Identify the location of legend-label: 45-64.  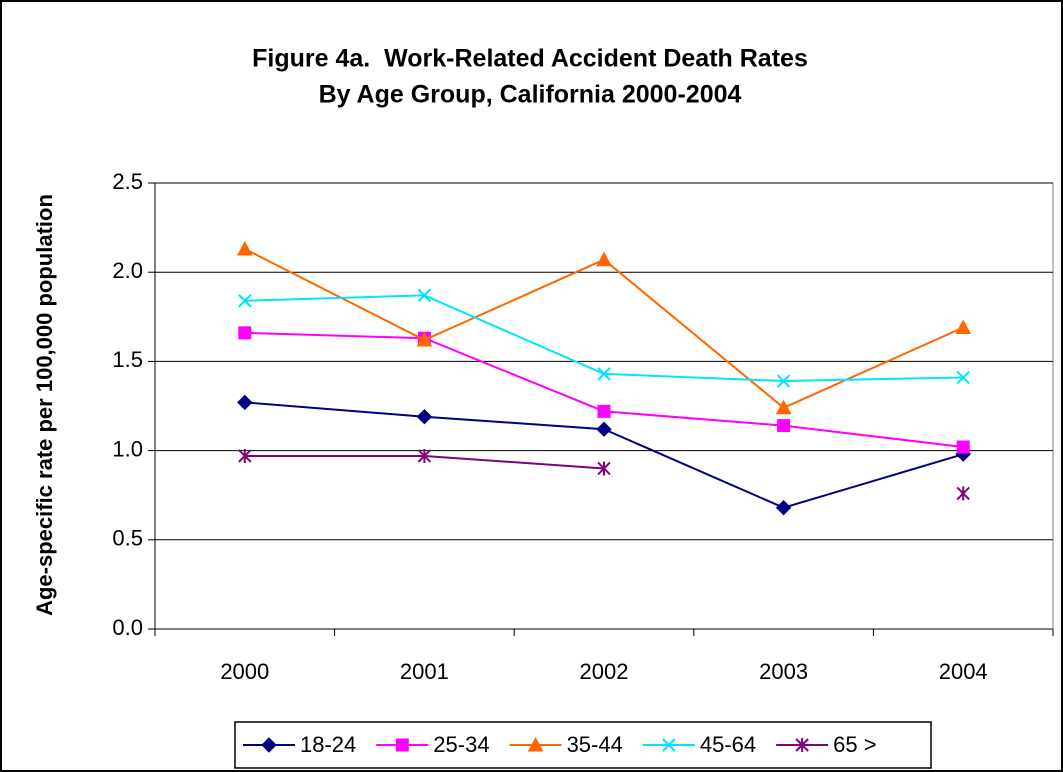
(728, 744).